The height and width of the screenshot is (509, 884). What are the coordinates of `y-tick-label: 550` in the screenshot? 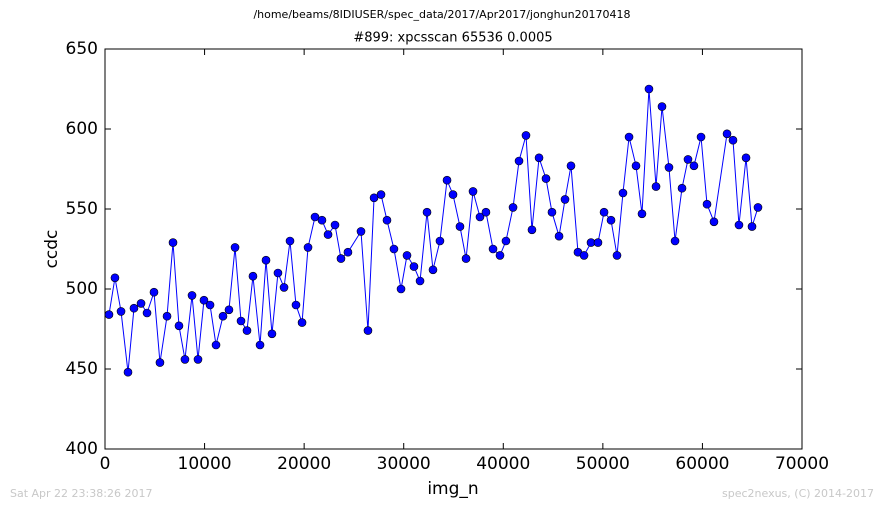 It's located at (82, 209).